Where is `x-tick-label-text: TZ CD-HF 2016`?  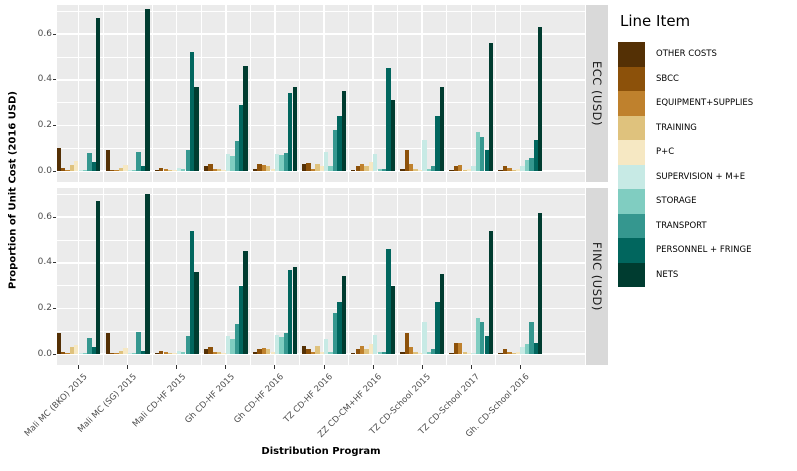 x-tick-label-text: TZ CD-HF 2016 is located at coordinates (309, 398).